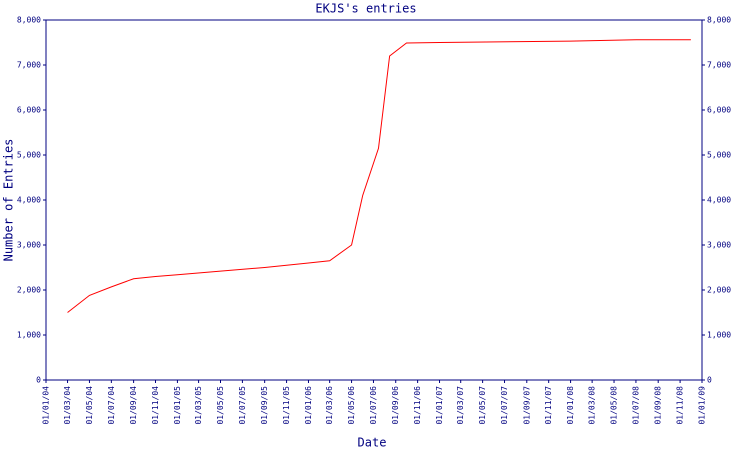  I want to click on x-tick-label: 01/11/04, so click(155, 405).